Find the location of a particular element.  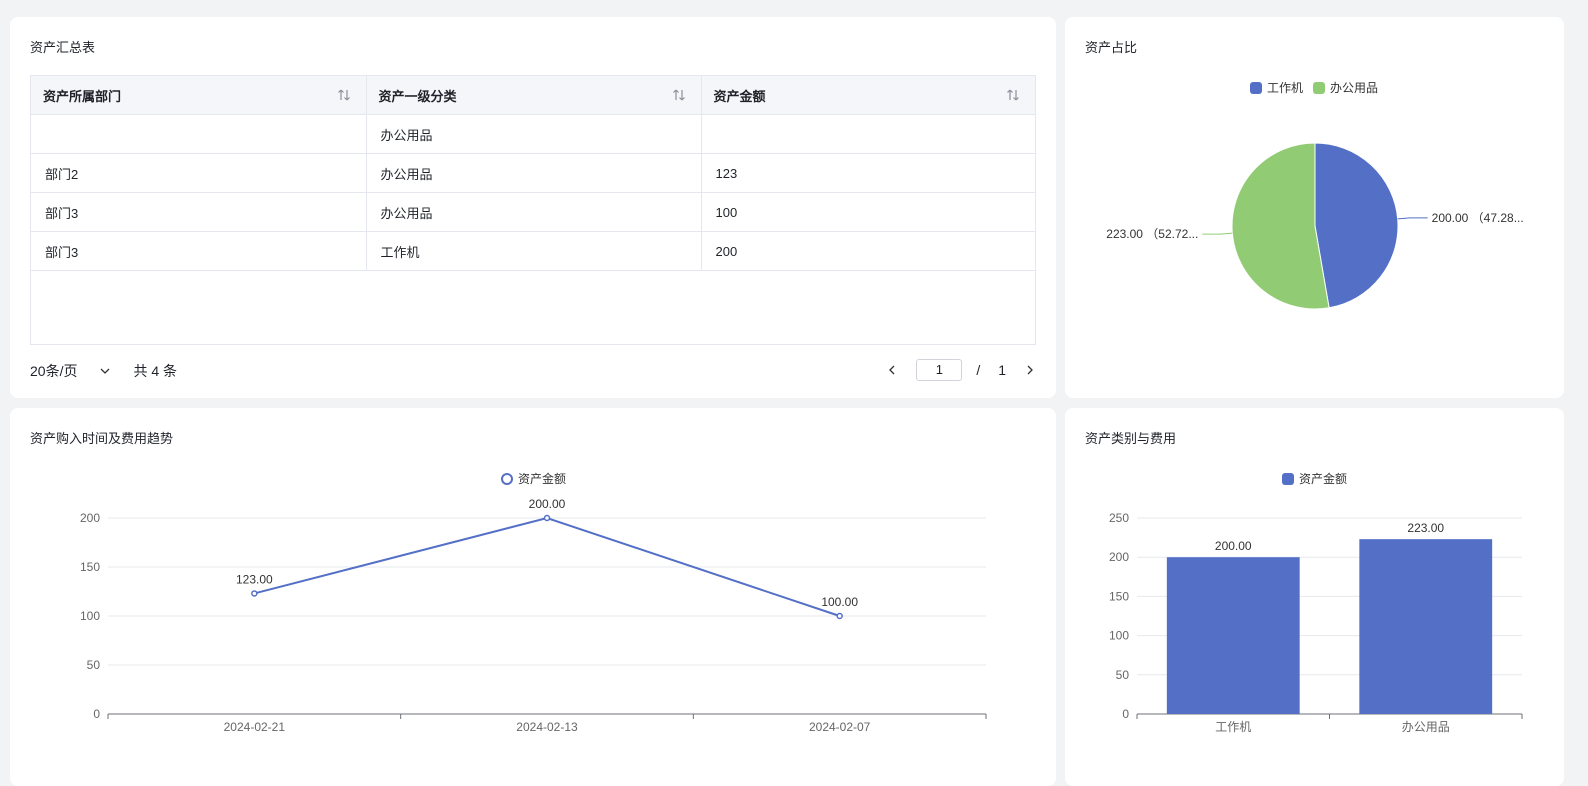

chevron-down-icon is located at coordinates (105, 371).